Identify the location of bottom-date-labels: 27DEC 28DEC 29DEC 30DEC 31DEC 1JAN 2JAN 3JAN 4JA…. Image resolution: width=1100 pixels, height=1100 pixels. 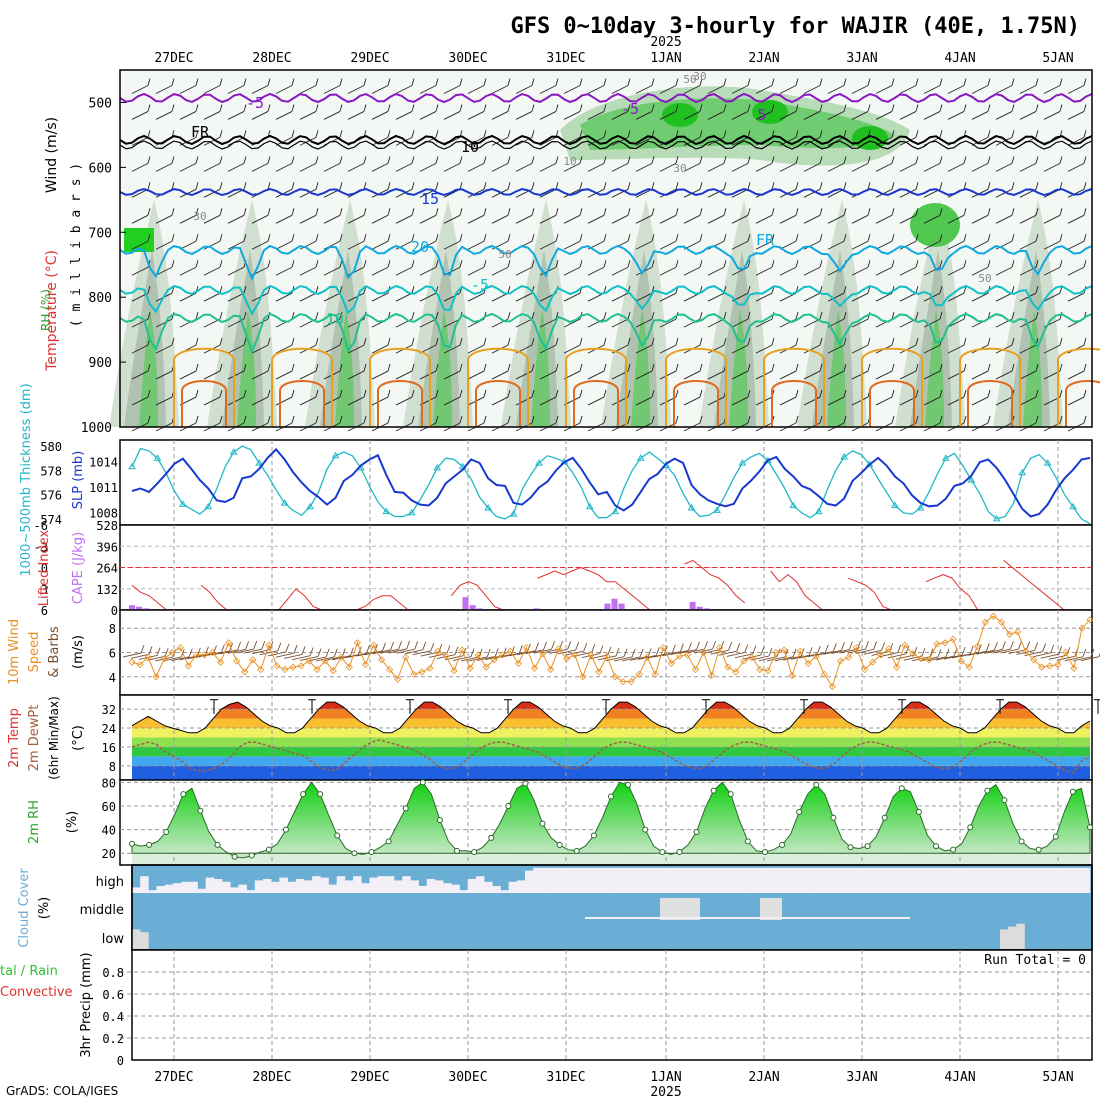
(613, 1077).